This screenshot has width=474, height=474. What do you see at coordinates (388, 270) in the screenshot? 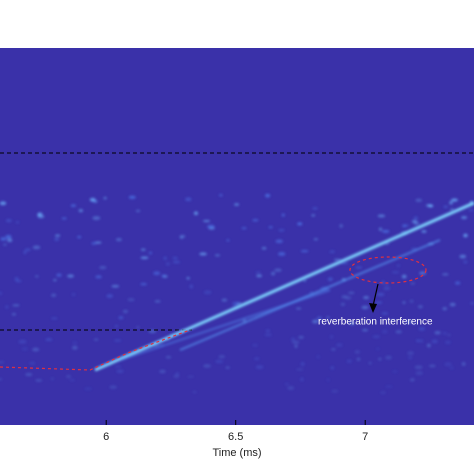
I see `highlight-ellipse` at bounding box center [388, 270].